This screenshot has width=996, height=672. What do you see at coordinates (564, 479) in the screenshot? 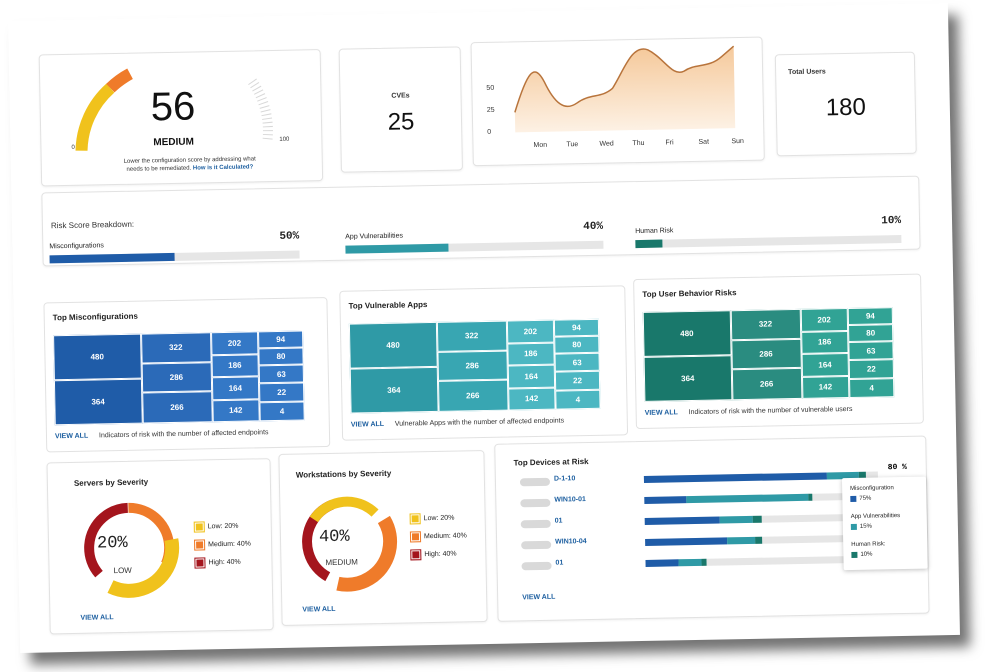
I see `device-name: D-1-10` at bounding box center [564, 479].